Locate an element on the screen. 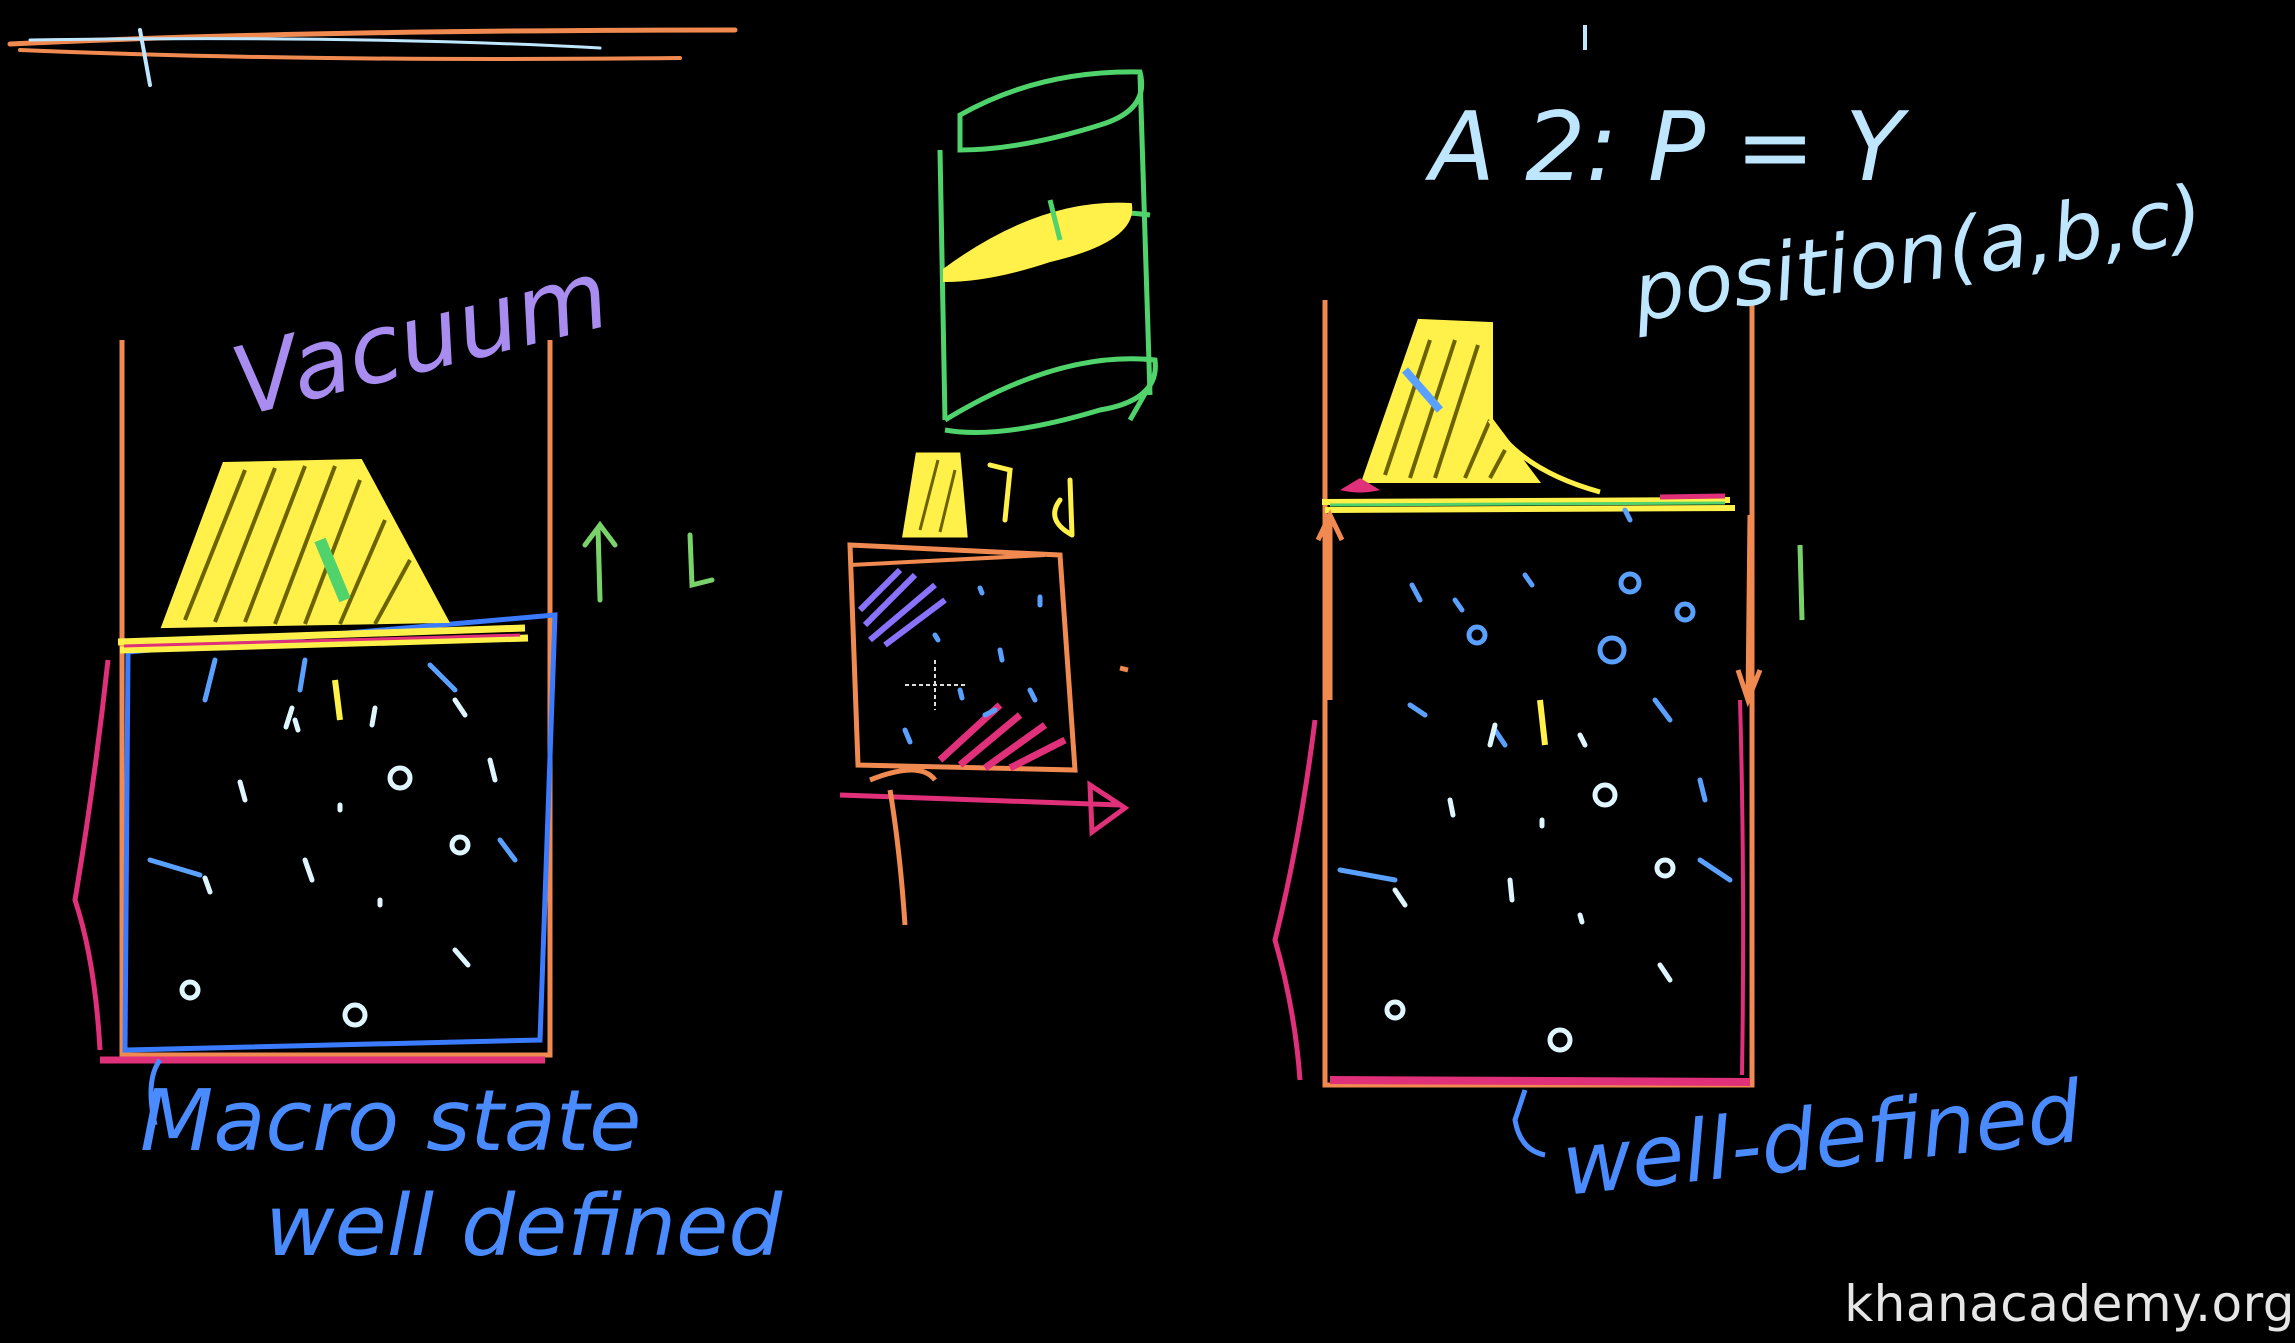 This screenshot has width=2295, height=1343. middle-vertical-arrow is located at coordinates (903, 846).